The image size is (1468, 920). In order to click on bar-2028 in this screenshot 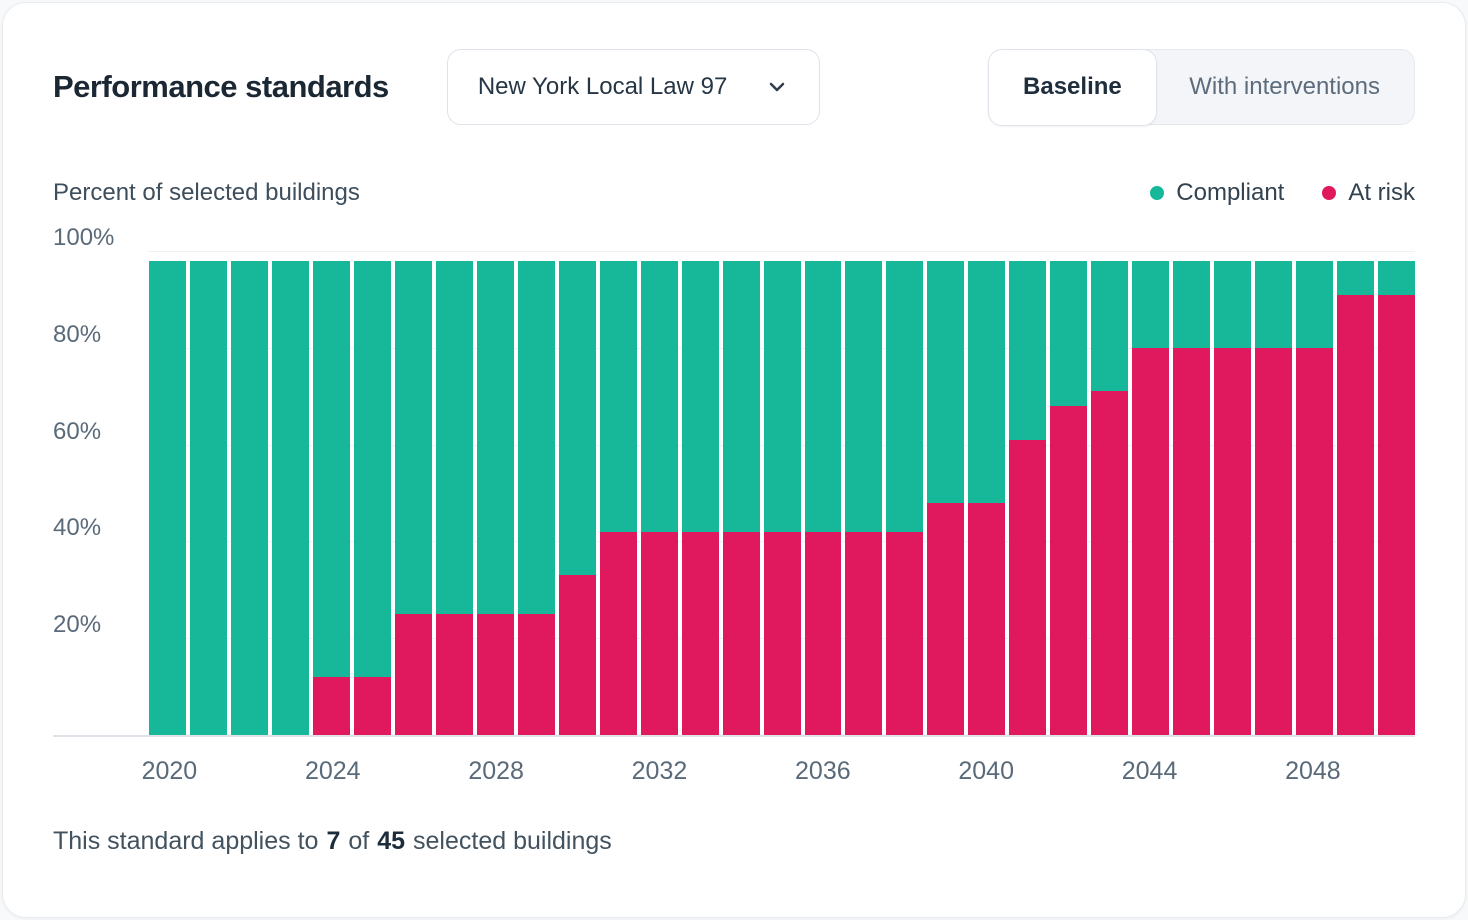, I will do `click(495, 493)`.